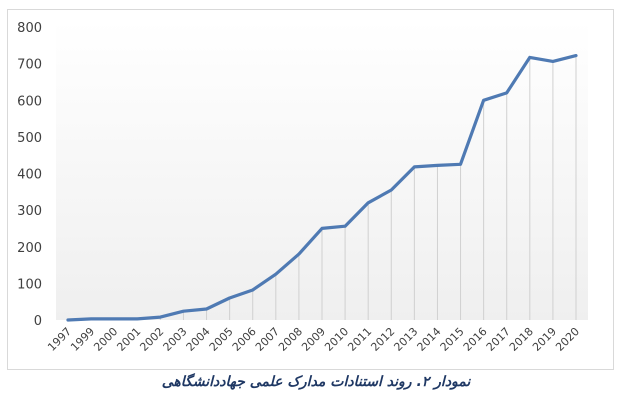 The width and height of the screenshot is (632, 410). I want to click on x-tick-label: 2008, so click(290, 339).